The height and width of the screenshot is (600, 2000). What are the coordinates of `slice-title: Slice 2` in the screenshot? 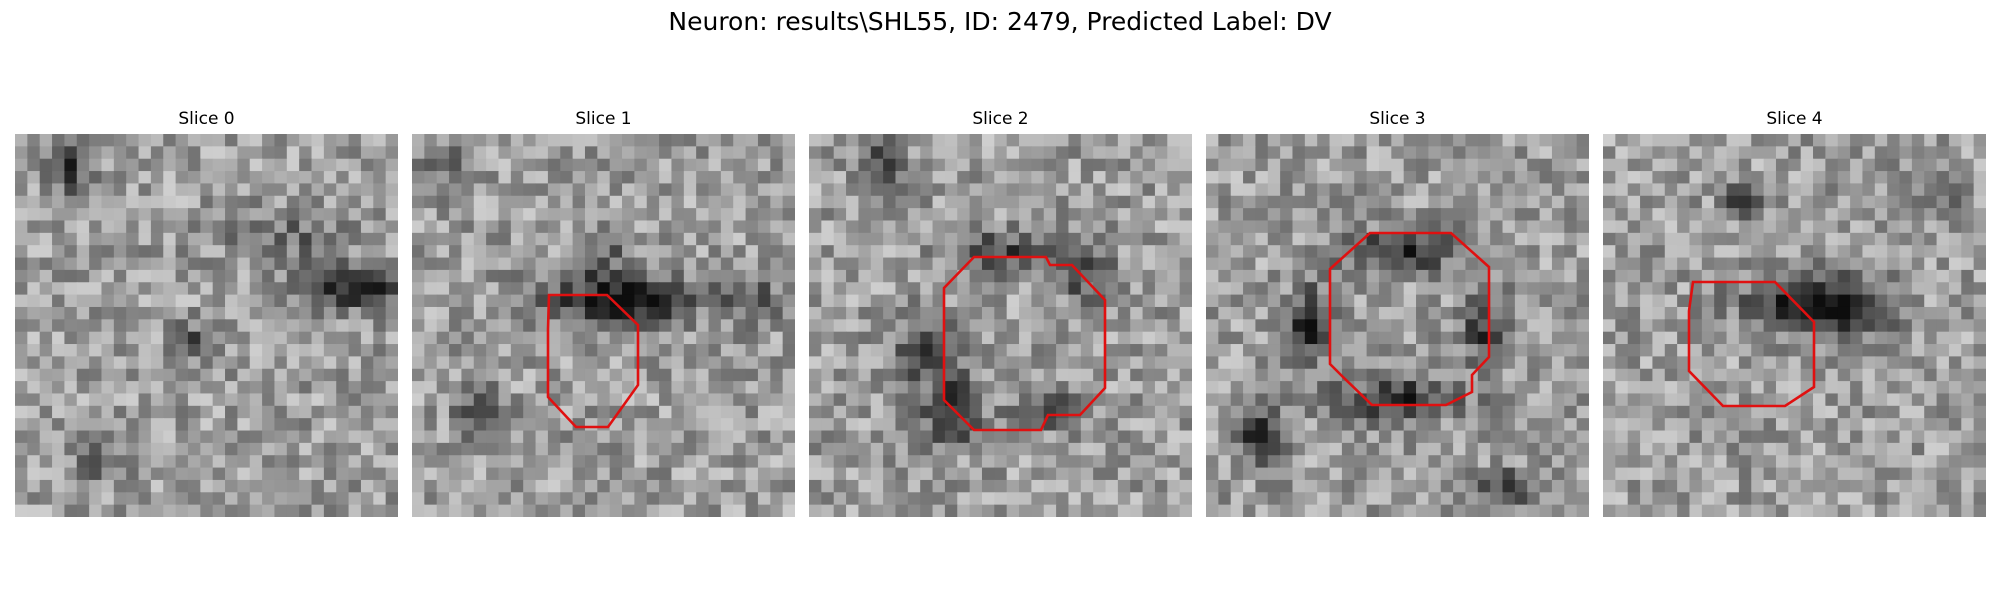 It's located at (1000, 119).